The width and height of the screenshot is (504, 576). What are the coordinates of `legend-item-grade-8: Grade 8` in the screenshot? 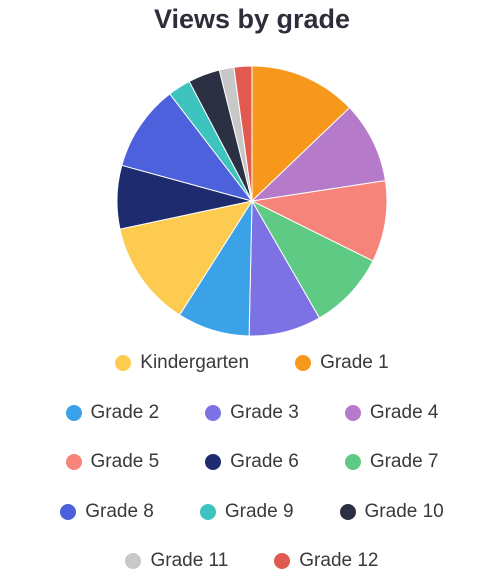 It's located at (107, 512).